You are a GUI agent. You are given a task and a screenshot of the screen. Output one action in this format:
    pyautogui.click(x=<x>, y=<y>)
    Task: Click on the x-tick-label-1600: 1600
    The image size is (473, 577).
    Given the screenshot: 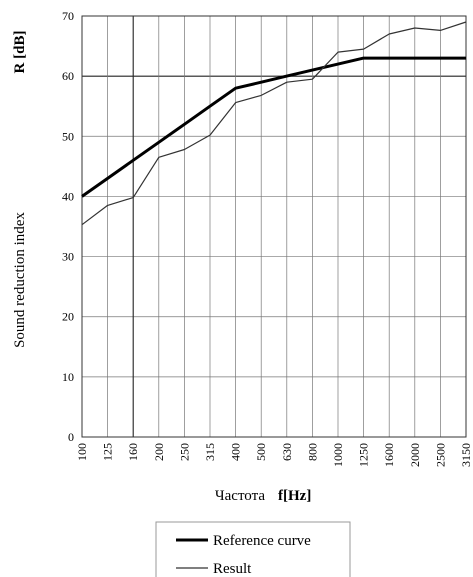 What is the action you would take?
    pyautogui.click(x=389, y=455)
    